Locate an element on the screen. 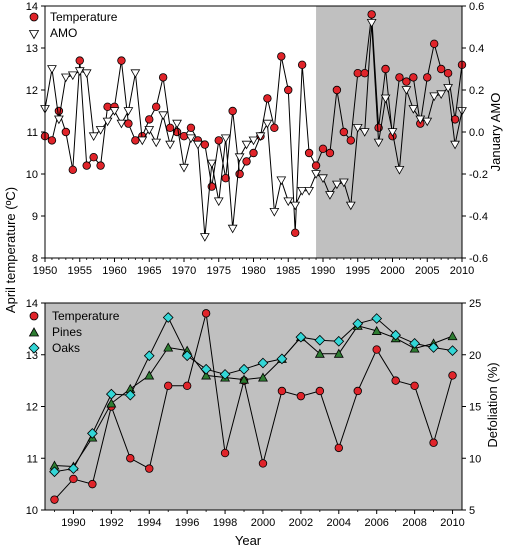 This screenshot has height=550, width=514. left-y-tick-label: 8 is located at coordinates (35, 259).